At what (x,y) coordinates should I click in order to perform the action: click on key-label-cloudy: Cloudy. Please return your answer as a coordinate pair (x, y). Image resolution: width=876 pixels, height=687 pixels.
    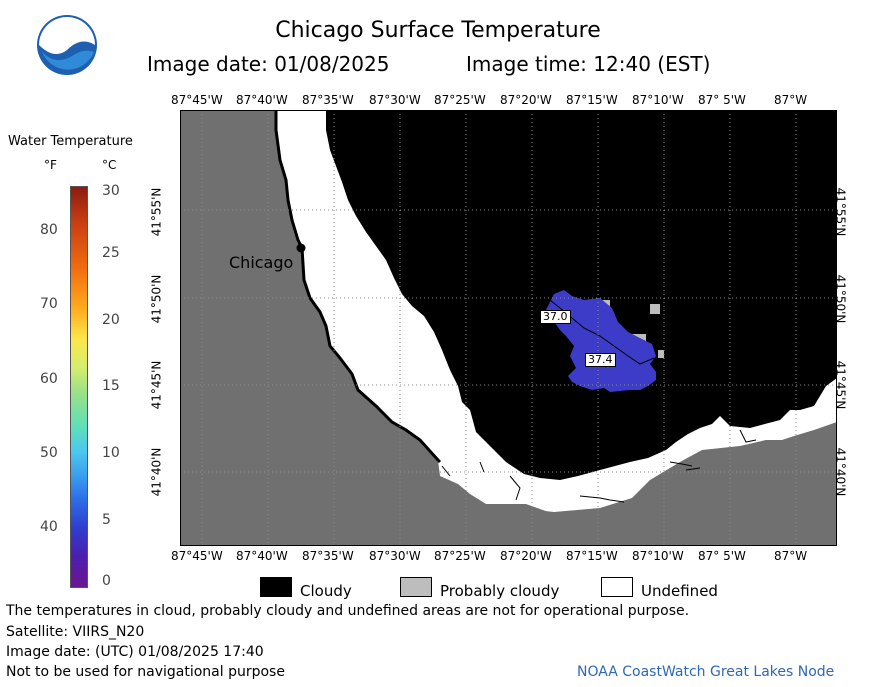
    Looking at the image, I should click on (326, 591).